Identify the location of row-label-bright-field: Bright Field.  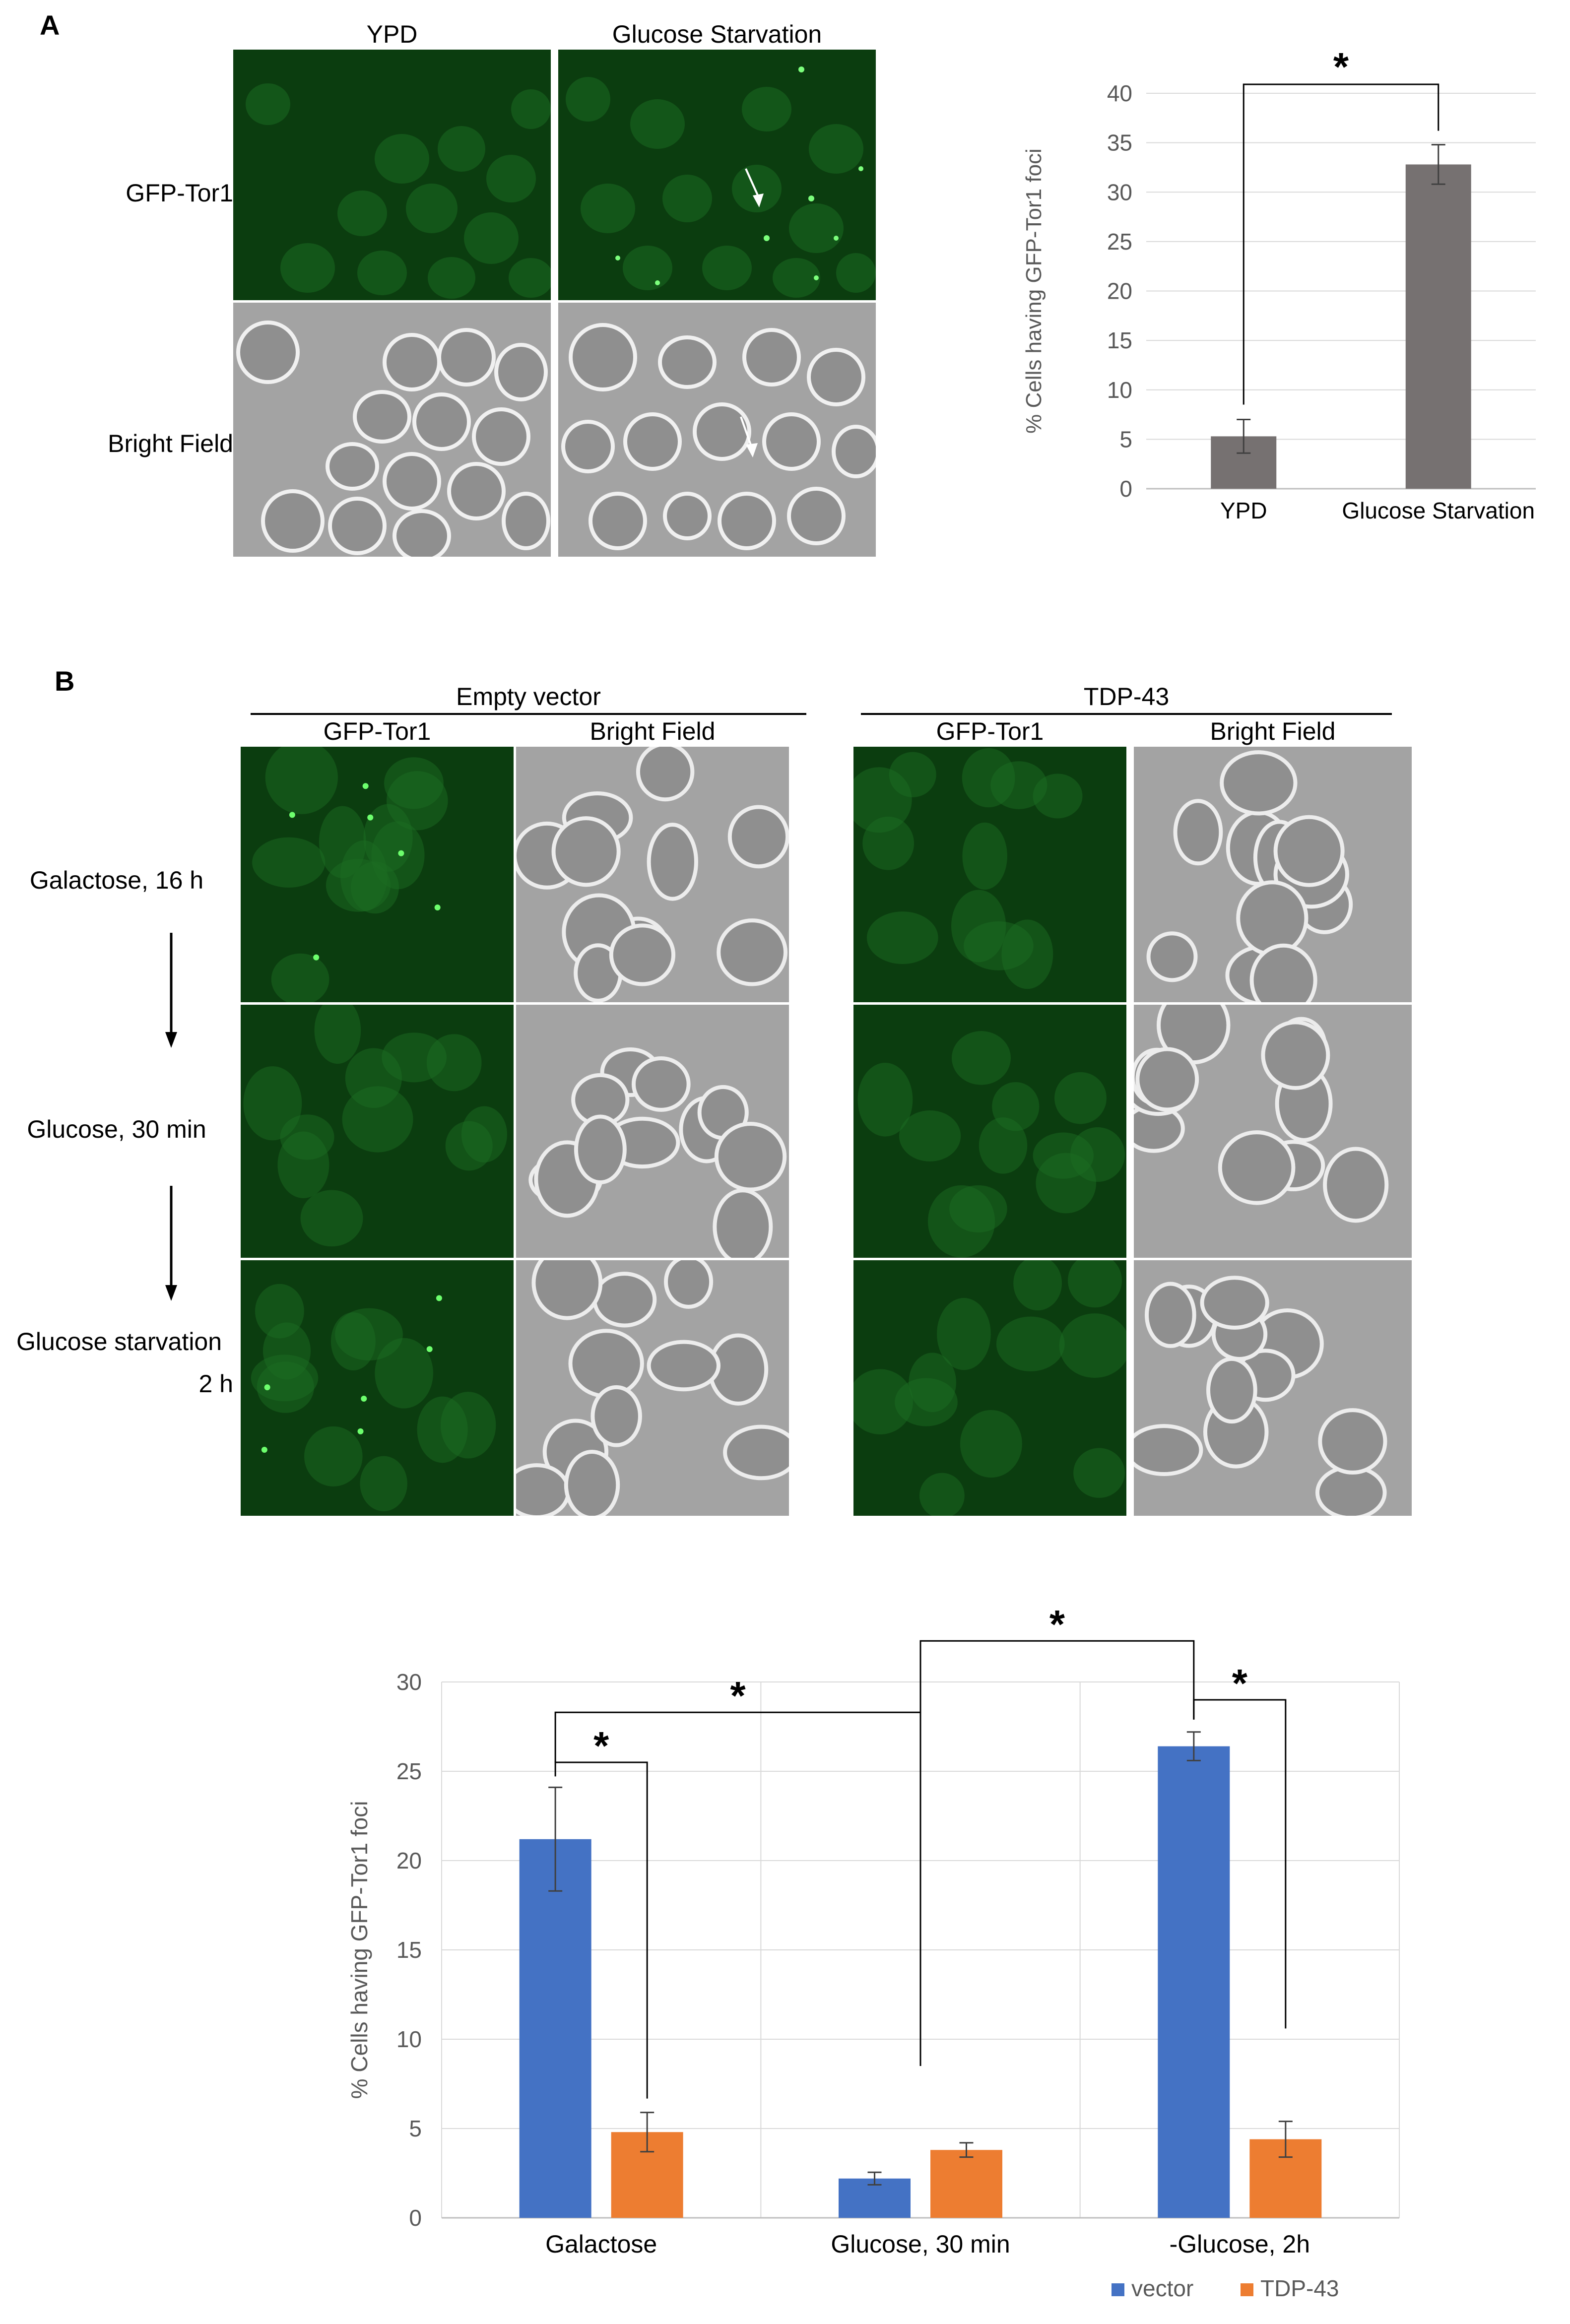
(170, 443).